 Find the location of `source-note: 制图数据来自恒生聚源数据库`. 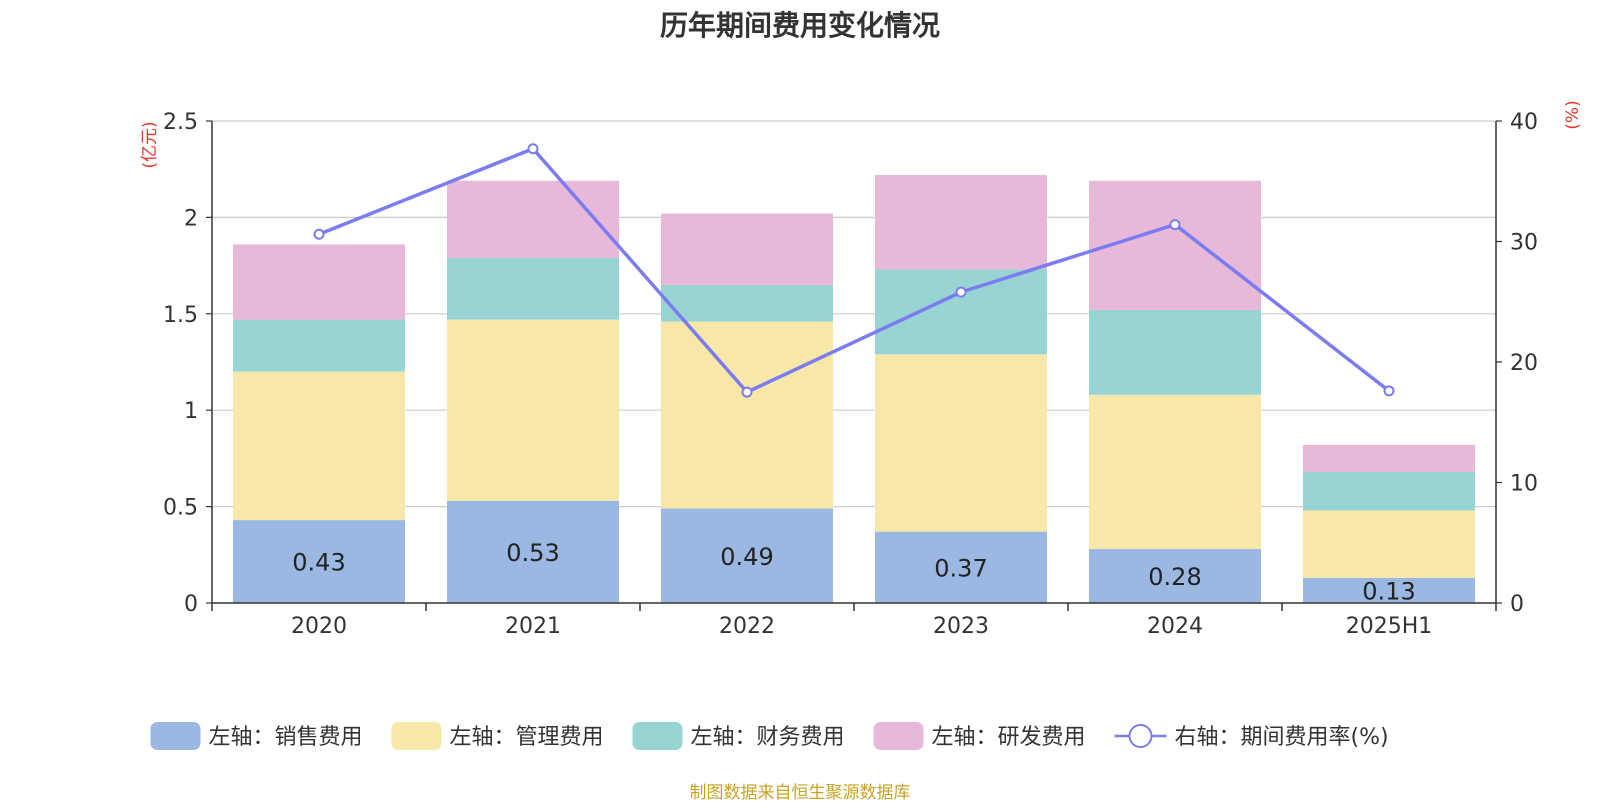

source-note: 制图数据来自恒生聚源数据库 is located at coordinates (800, 793).